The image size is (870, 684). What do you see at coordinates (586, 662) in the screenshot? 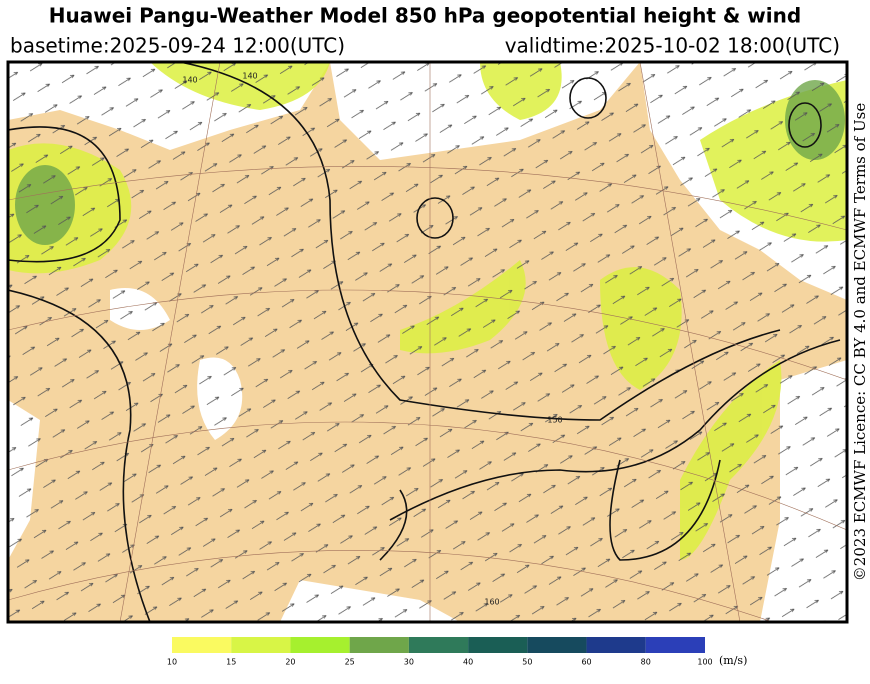
I see `colorbar-tick-label: 60` at bounding box center [586, 662].